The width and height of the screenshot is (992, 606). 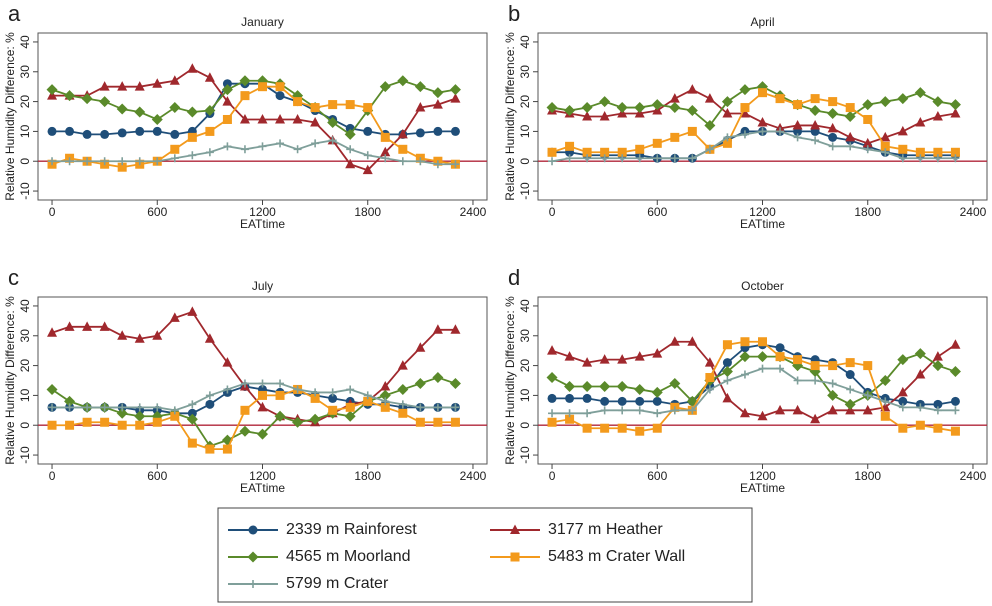 I want to click on legend-marker, so click(x=515, y=529).